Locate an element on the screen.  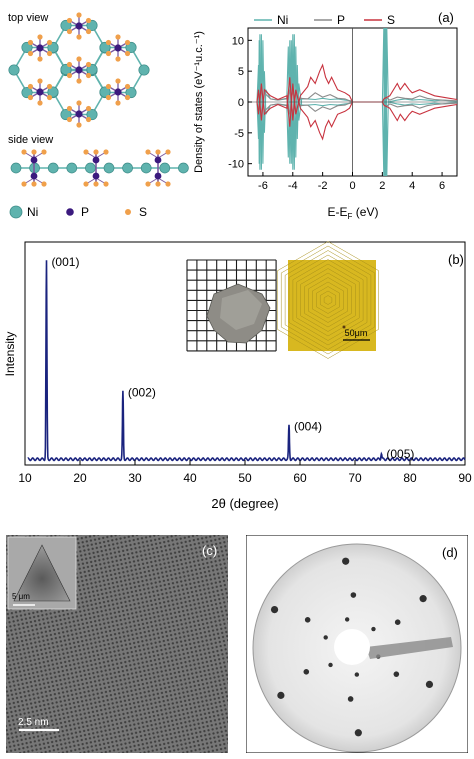
xrd-peak-label: (001) is located at coordinates (65, 262).